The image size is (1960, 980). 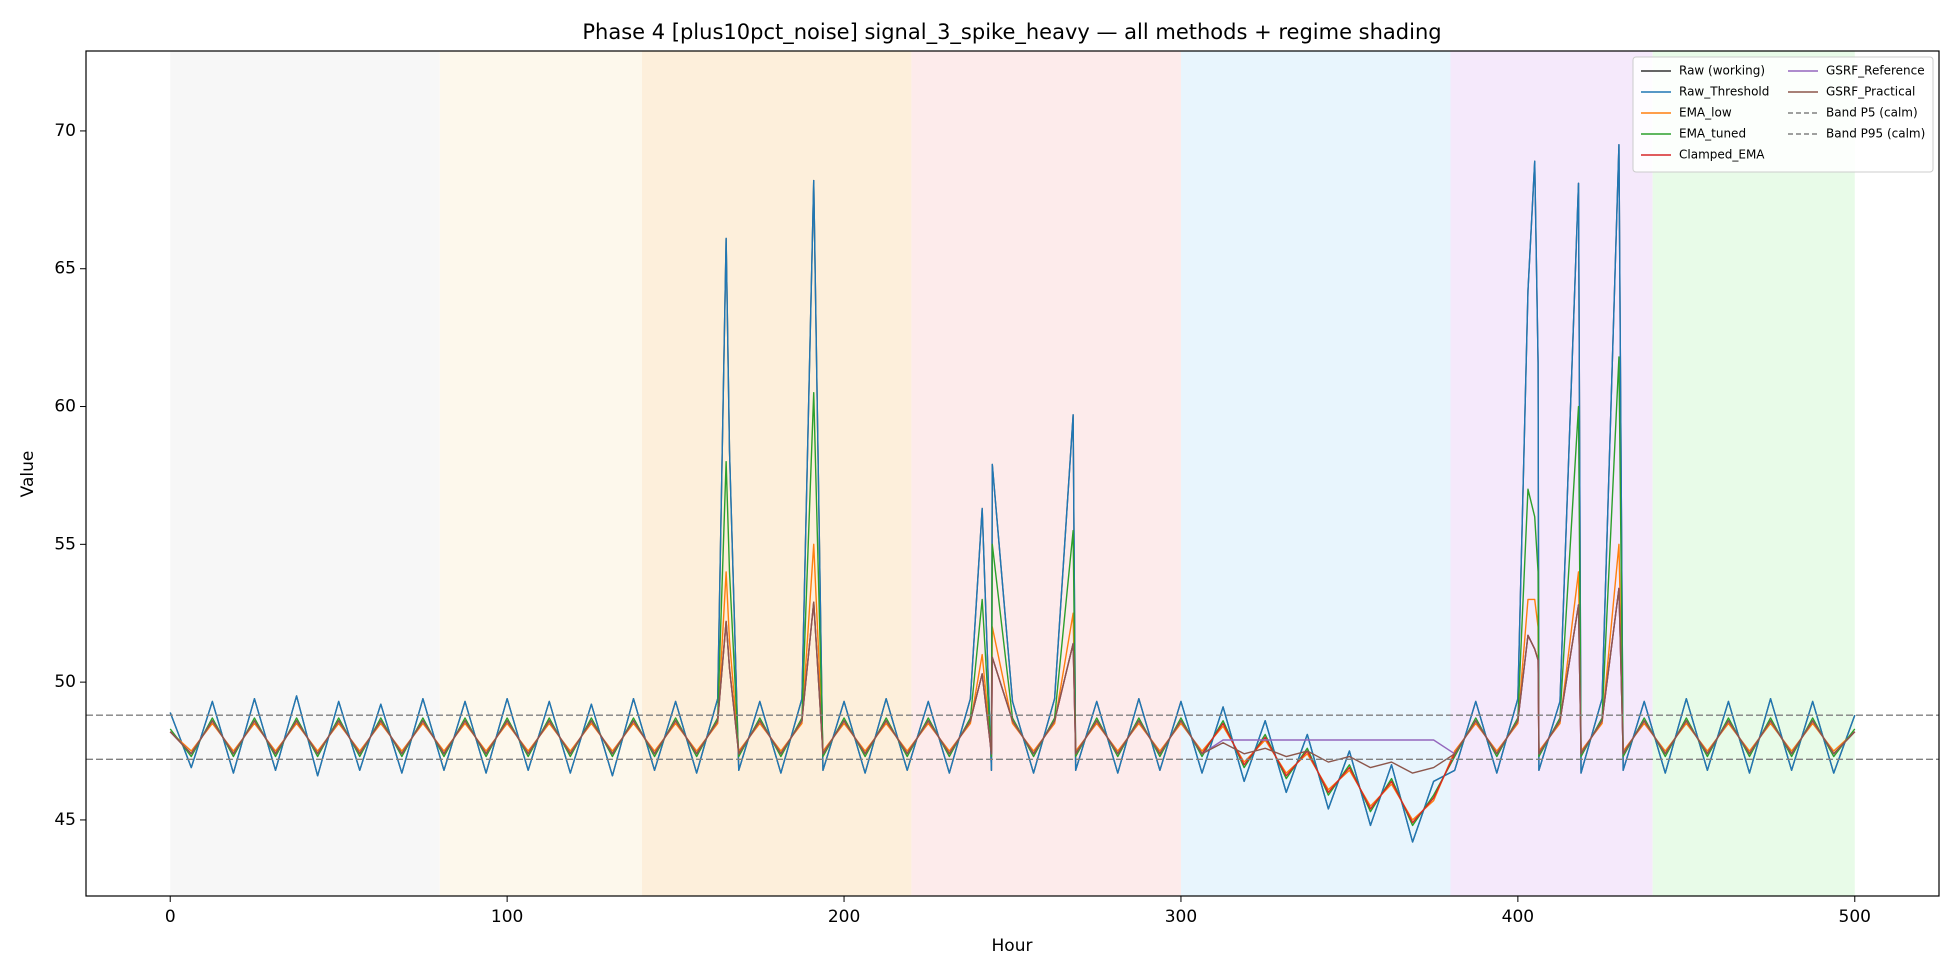 I want to click on x-tick-label: 0, so click(x=170, y=917).